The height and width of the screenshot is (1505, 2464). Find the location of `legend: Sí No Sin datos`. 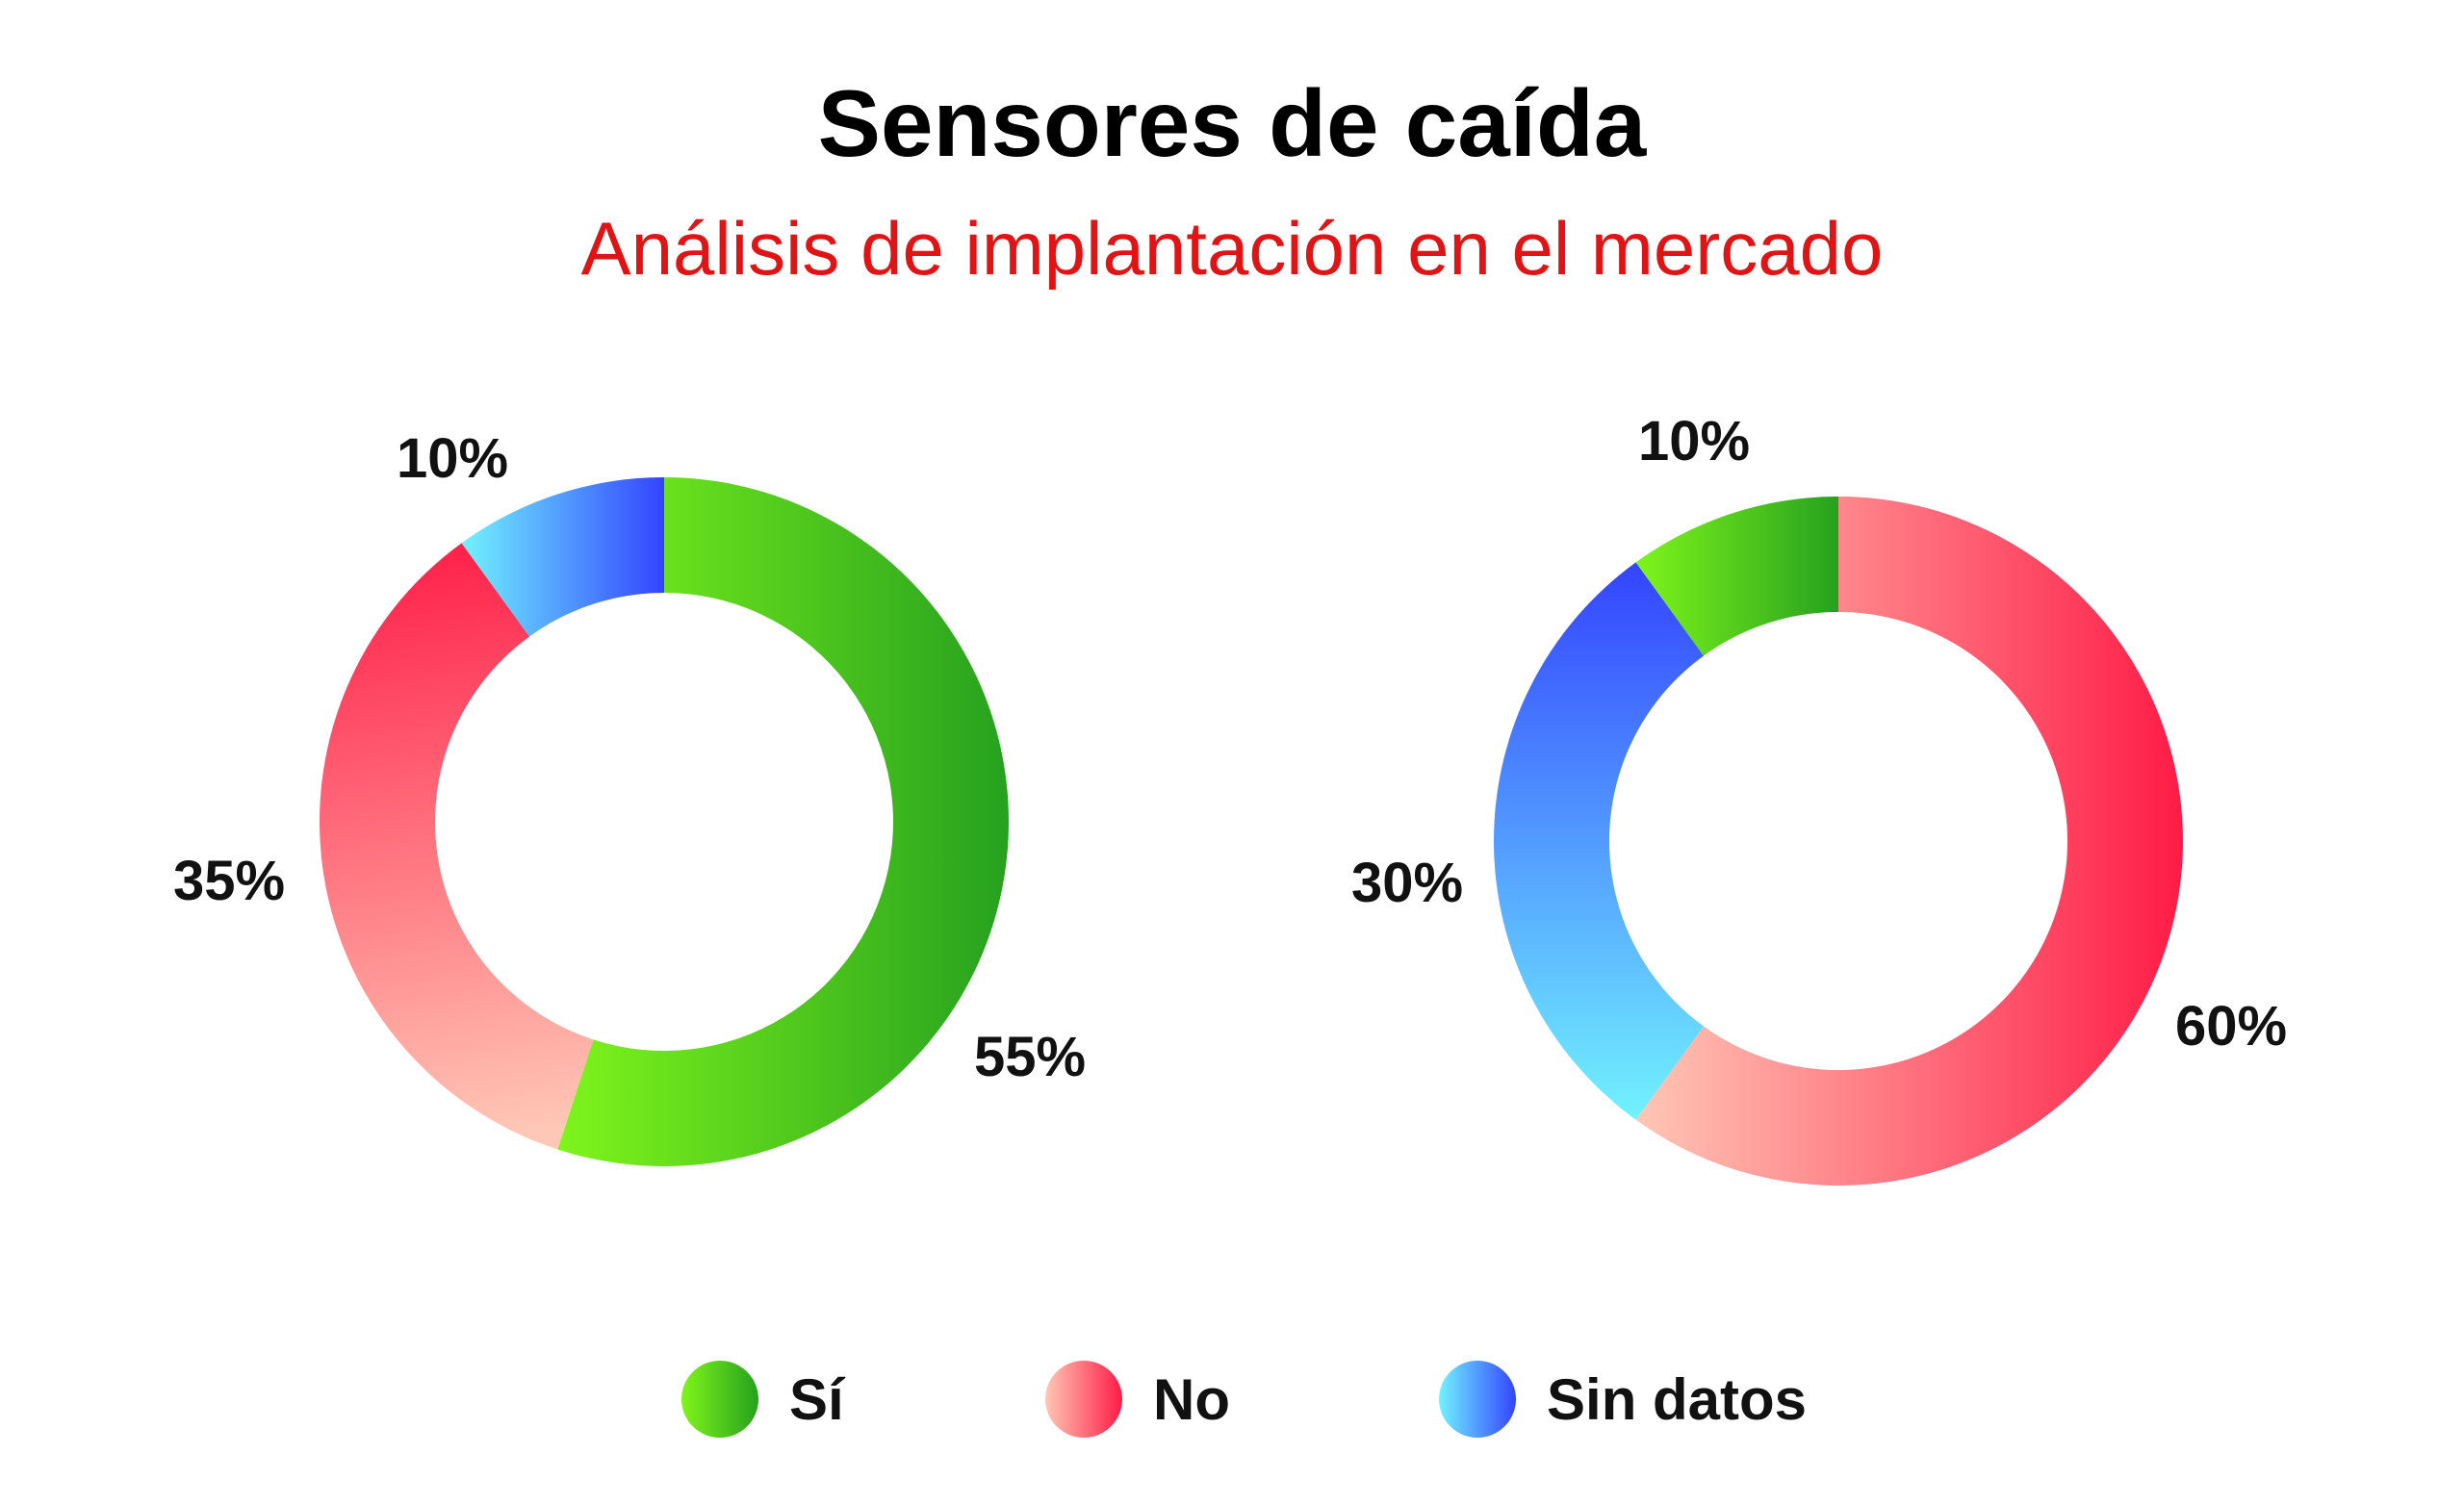

legend: Sí No Sin datos is located at coordinates (1244, 1400).